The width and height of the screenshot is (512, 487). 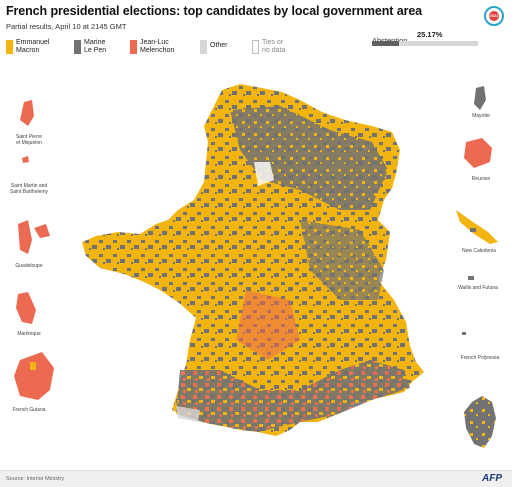 What do you see at coordinates (274, 46) in the screenshot?
I see `legend-label-ties: Ties or no data` at bounding box center [274, 46].